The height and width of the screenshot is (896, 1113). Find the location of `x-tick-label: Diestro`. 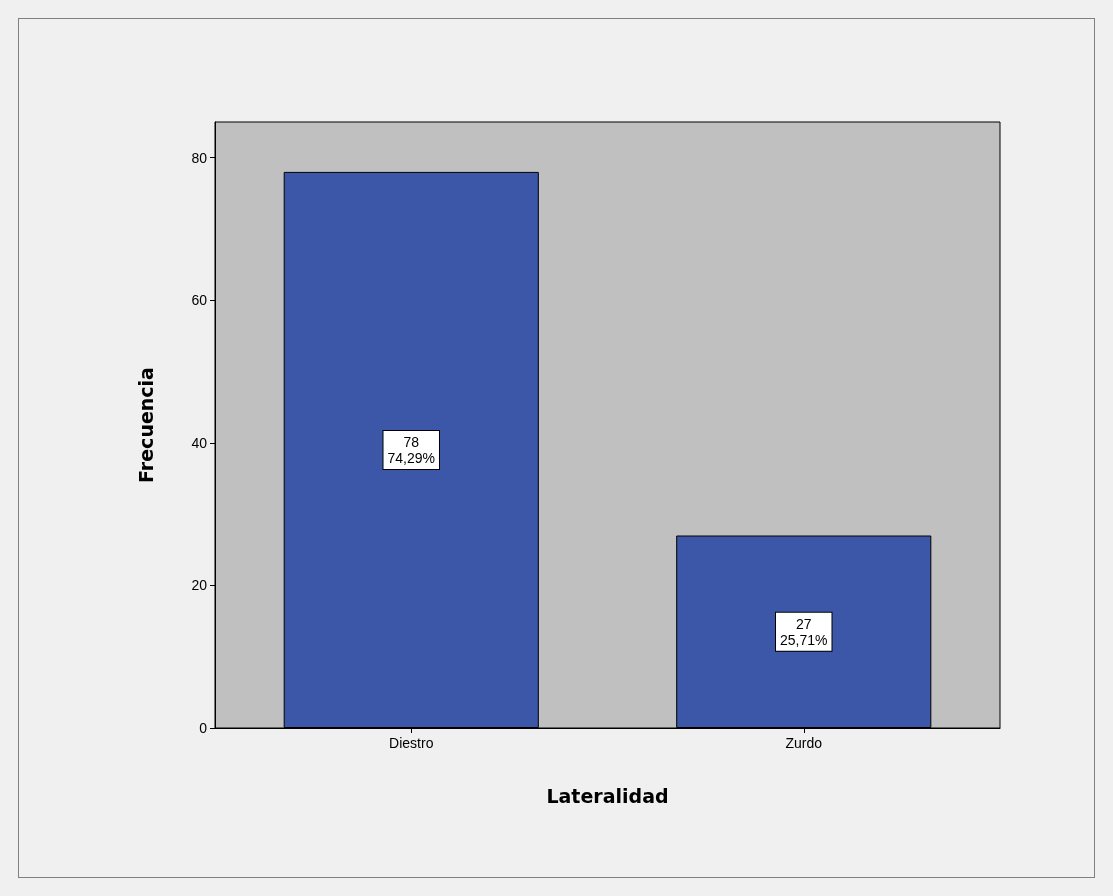

x-tick-label: Diestro is located at coordinates (411, 743).